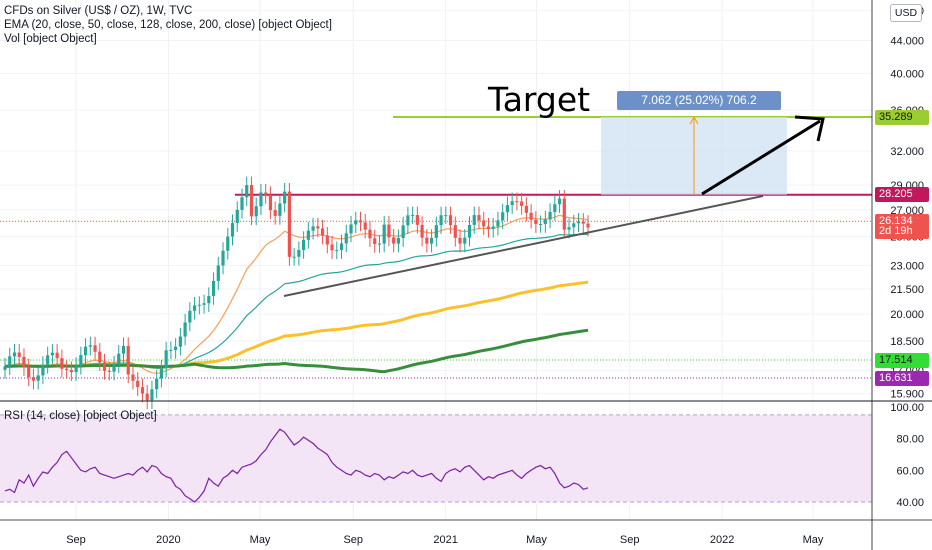 This screenshot has height=550, width=932. What do you see at coordinates (98, 11) in the screenshot?
I see `chart-title: CFDs on Silver (US$ / OZ), 1W, TVC` at bounding box center [98, 11].